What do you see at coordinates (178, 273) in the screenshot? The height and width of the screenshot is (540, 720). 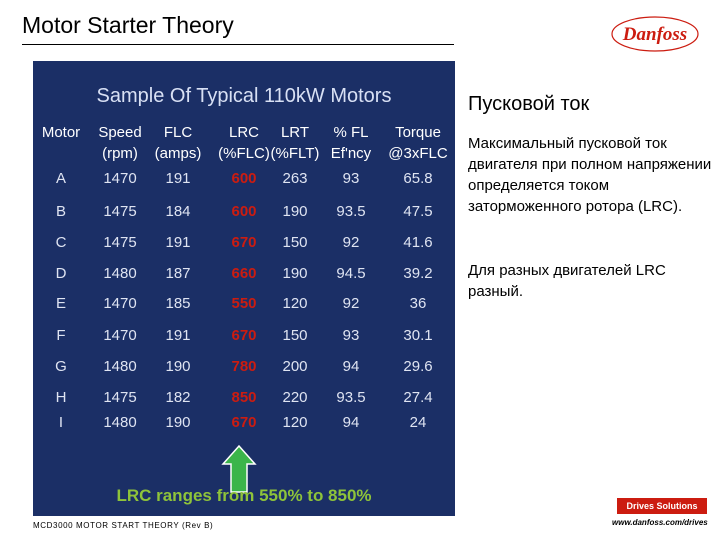 I see `table-cell: 187` at bounding box center [178, 273].